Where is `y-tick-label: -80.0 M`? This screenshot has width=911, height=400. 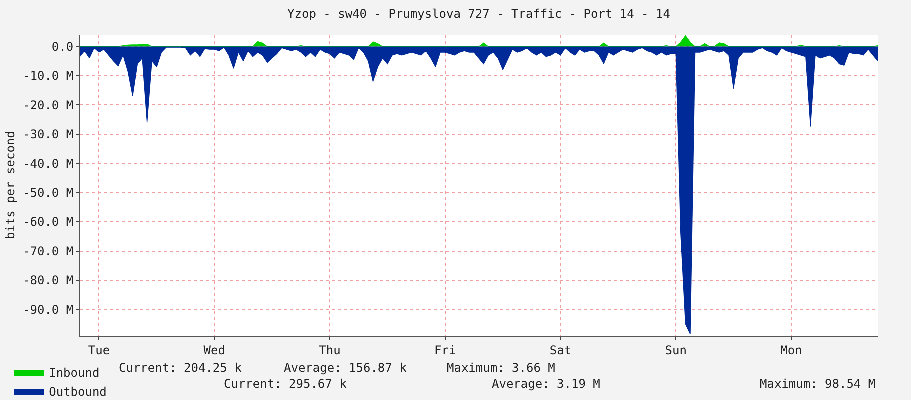
y-tick-label: -80.0 M is located at coordinates (48, 281).